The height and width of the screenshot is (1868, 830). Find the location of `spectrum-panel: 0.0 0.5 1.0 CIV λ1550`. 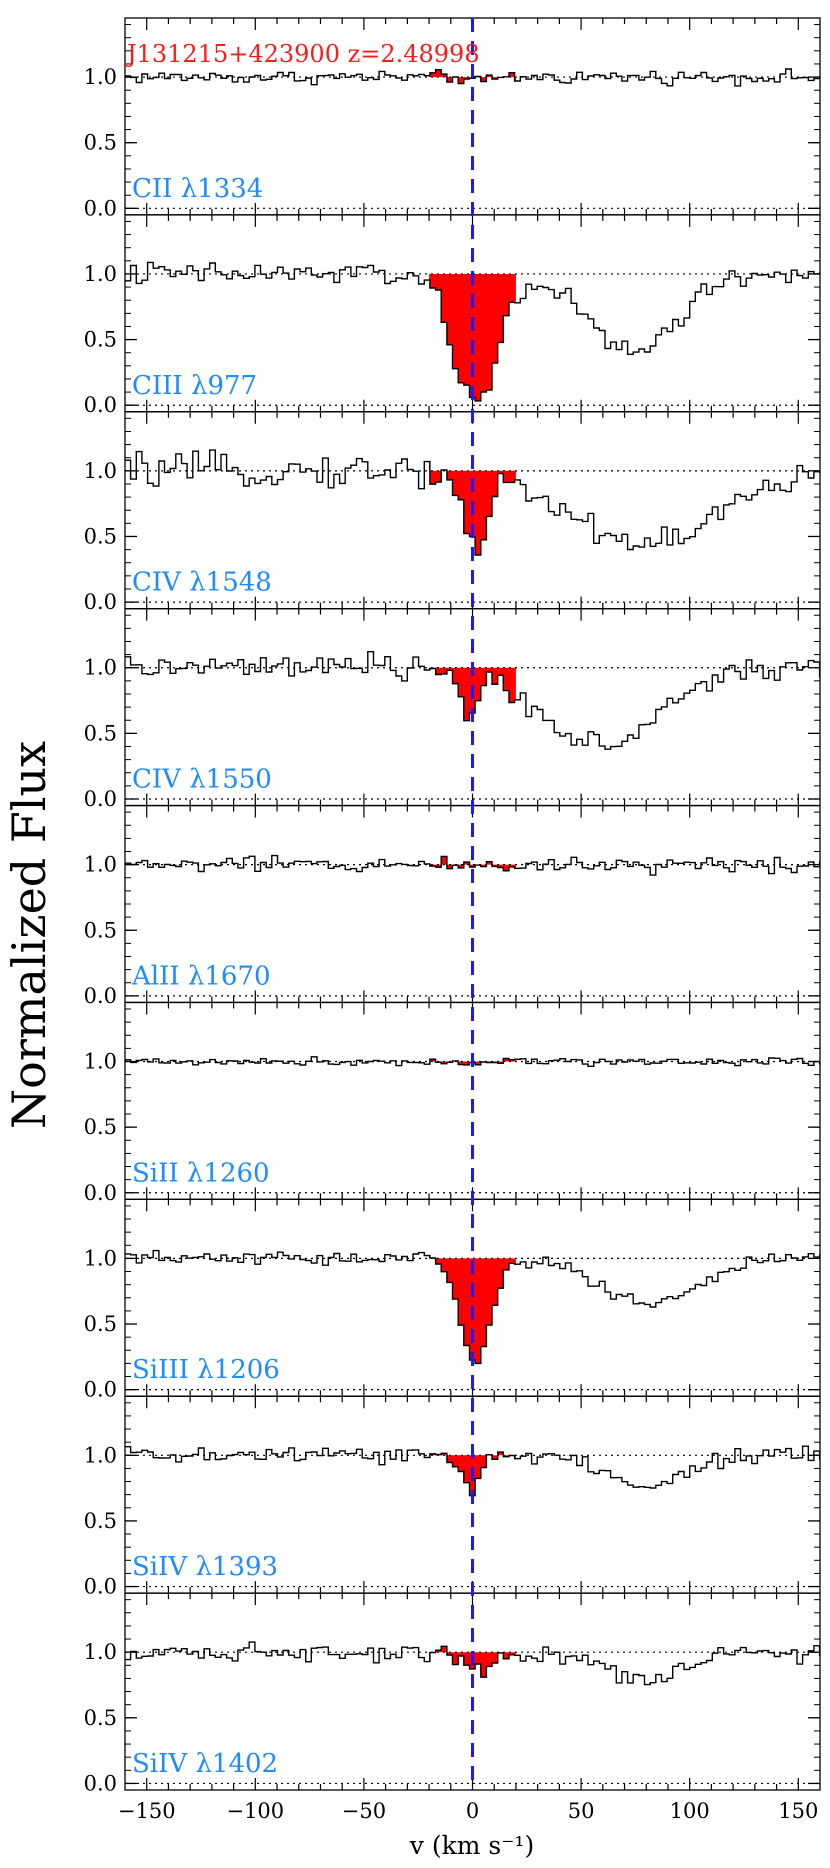

spectrum-panel: 0.0 0.5 1.0 CIV λ1550 is located at coordinates (452, 709).